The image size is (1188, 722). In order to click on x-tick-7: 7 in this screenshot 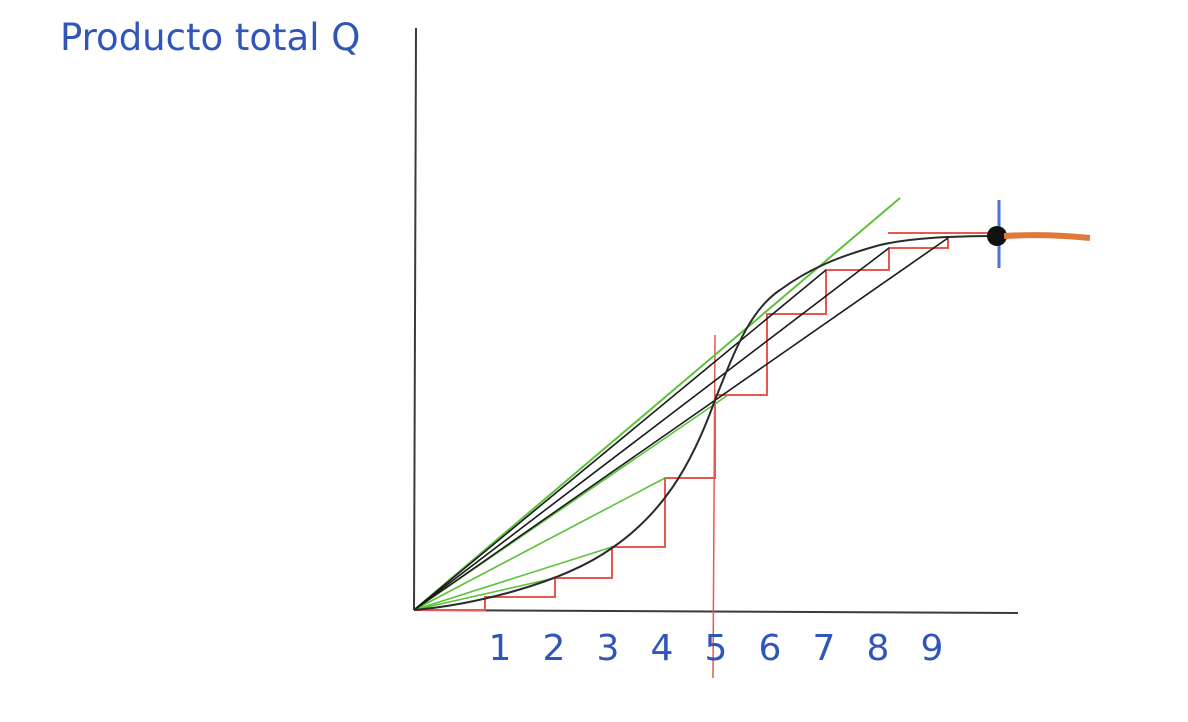, I will do `click(824, 648)`.